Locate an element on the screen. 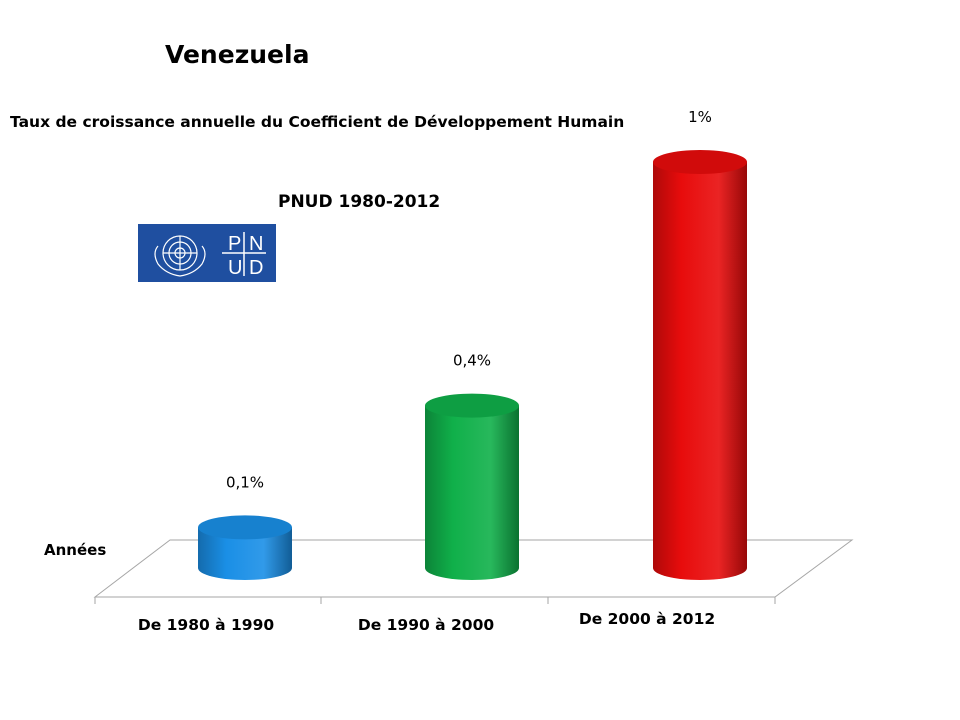 The width and height of the screenshot is (960, 720). data-label-1: 0,1% is located at coordinates (245, 482).